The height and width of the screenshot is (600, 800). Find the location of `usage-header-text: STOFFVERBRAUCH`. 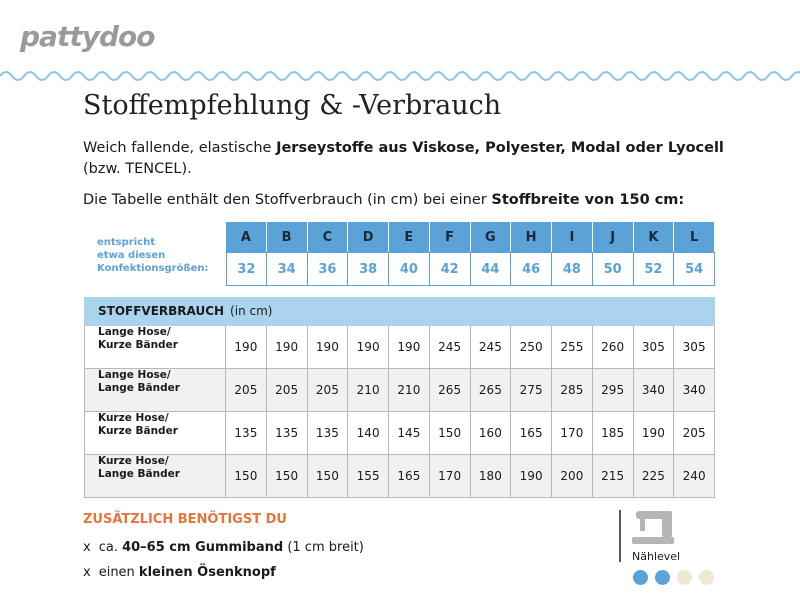

usage-header-text: STOFFVERBRAUCH is located at coordinates (161, 311).